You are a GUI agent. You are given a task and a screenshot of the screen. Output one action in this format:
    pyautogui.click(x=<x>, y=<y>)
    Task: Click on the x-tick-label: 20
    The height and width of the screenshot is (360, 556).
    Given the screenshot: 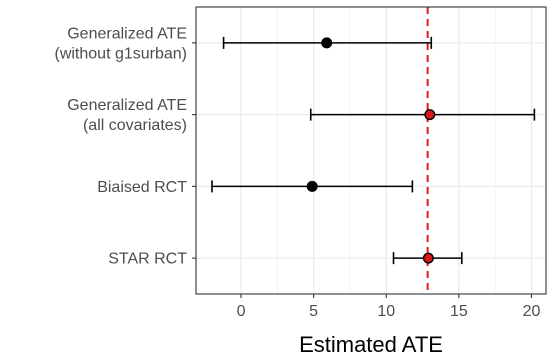 What is the action you would take?
    pyautogui.click(x=532, y=311)
    